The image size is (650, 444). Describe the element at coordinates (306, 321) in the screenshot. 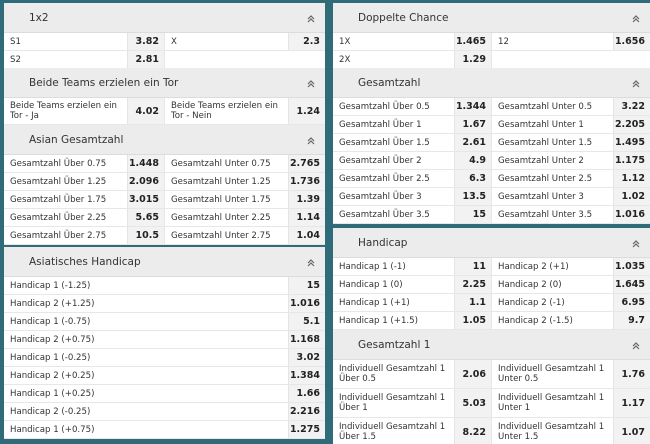

I see `odds-value: 5.1` at that location.